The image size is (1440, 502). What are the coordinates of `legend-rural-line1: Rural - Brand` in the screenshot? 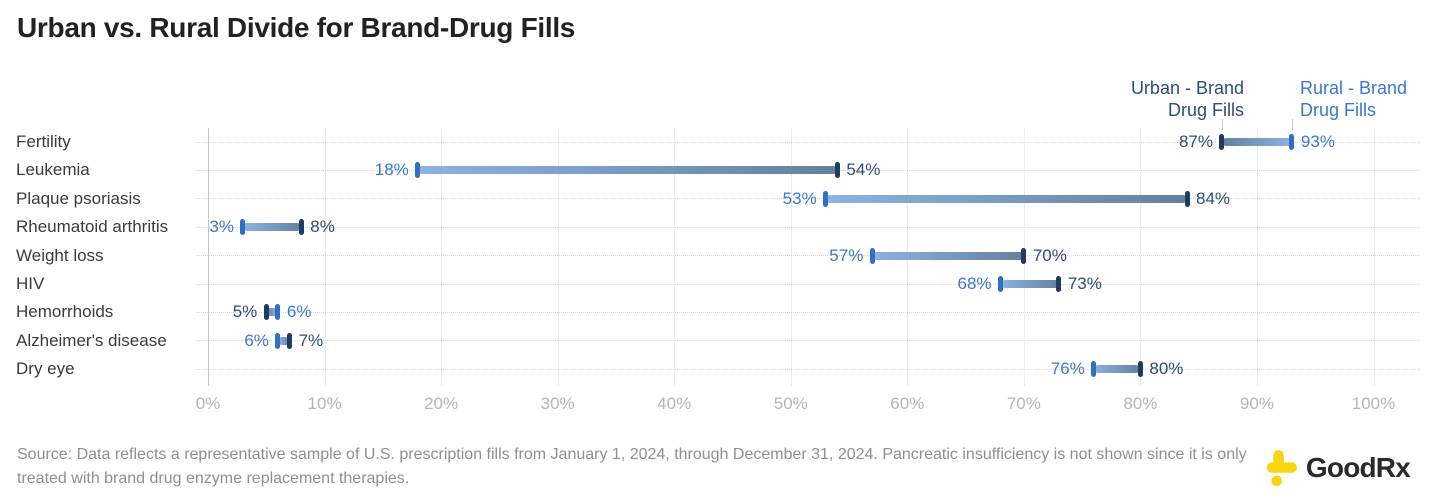 It's located at (1354, 88).